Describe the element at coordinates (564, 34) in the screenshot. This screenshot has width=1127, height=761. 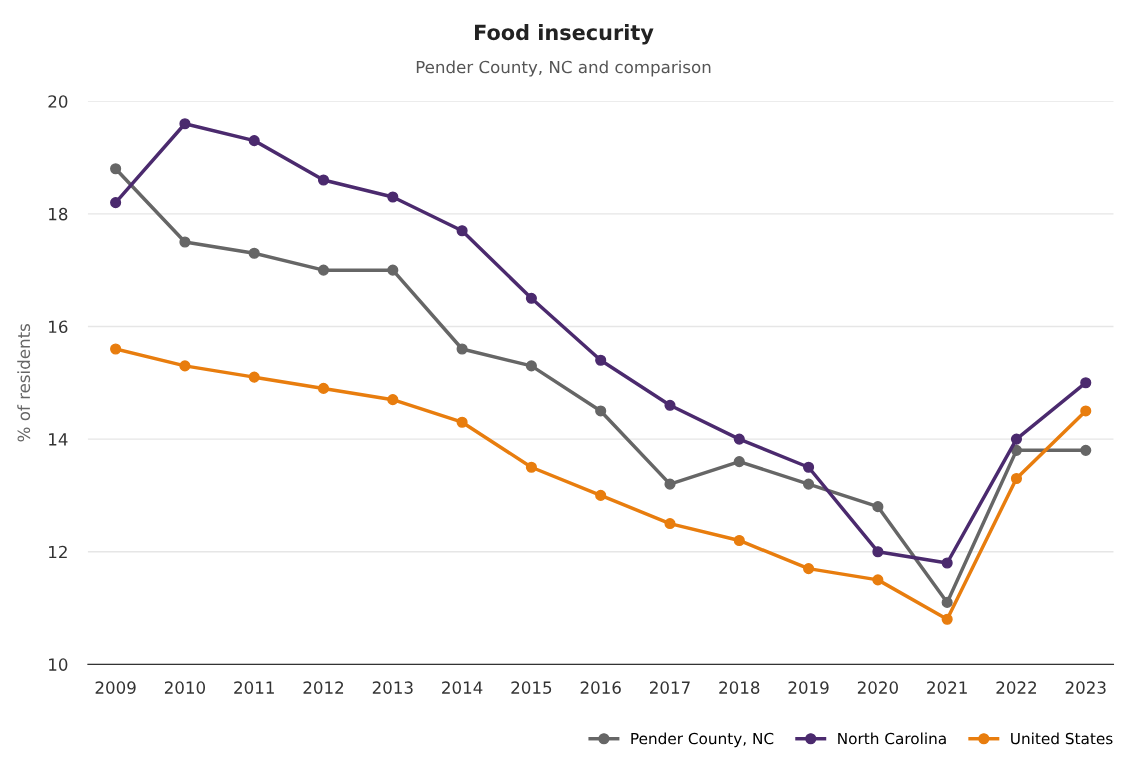
I see `chart-title: Food insecurity` at that location.